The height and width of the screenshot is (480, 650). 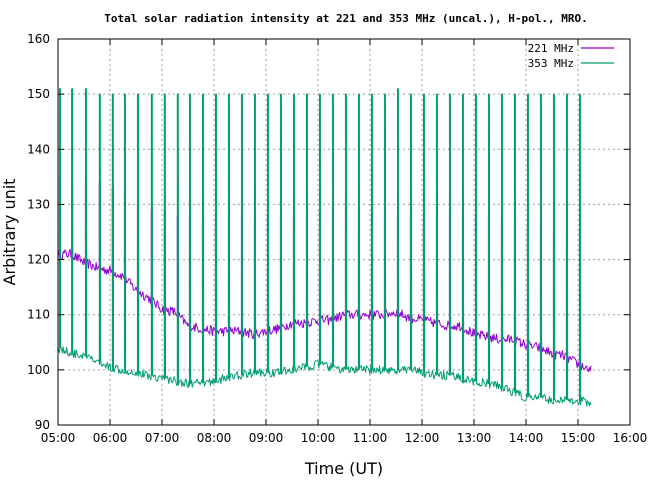 I want to click on x-axis-label: Time (UT), so click(x=343, y=468).